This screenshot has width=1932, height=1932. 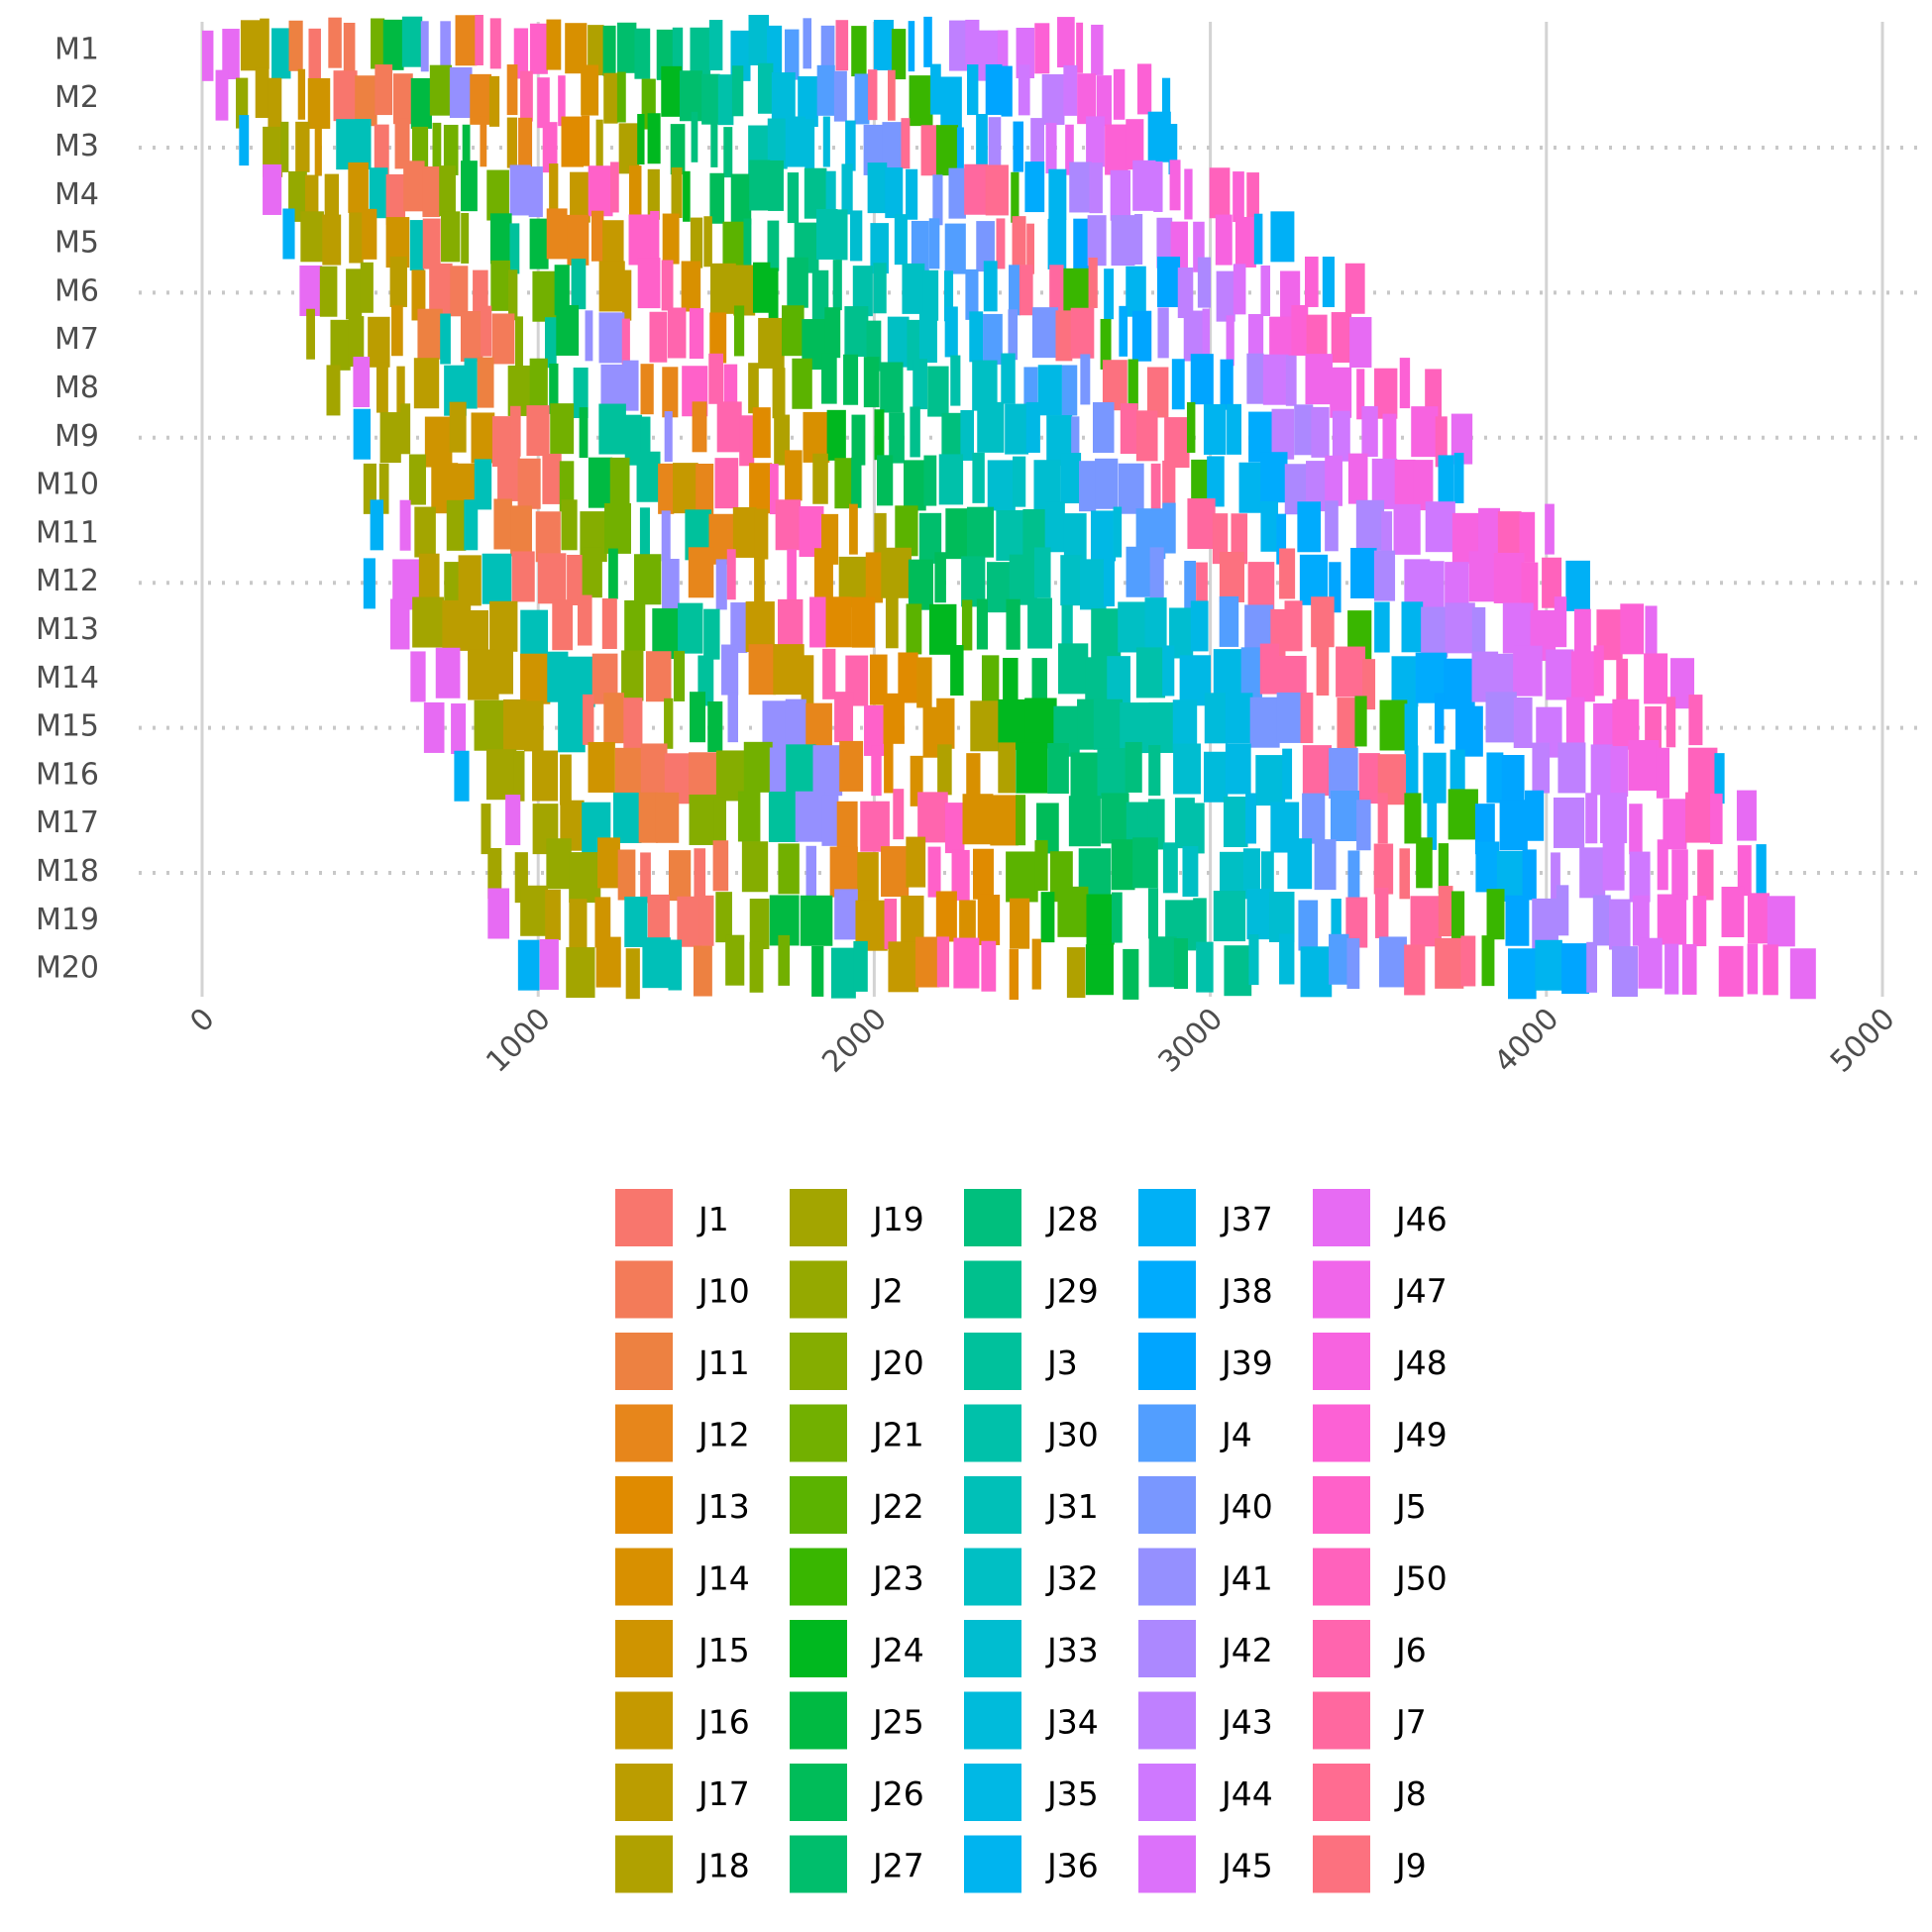 What do you see at coordinates (897, 1722) in the screenshot?
I see `legend-label: J25` at bounding box center [897, 1722].